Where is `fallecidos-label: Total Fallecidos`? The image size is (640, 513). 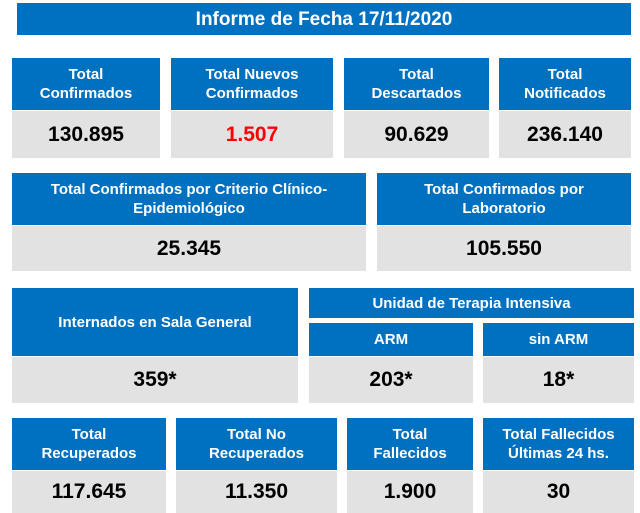
fallecidos-label: Total Fallecidos is located at coordinates (410, 444).